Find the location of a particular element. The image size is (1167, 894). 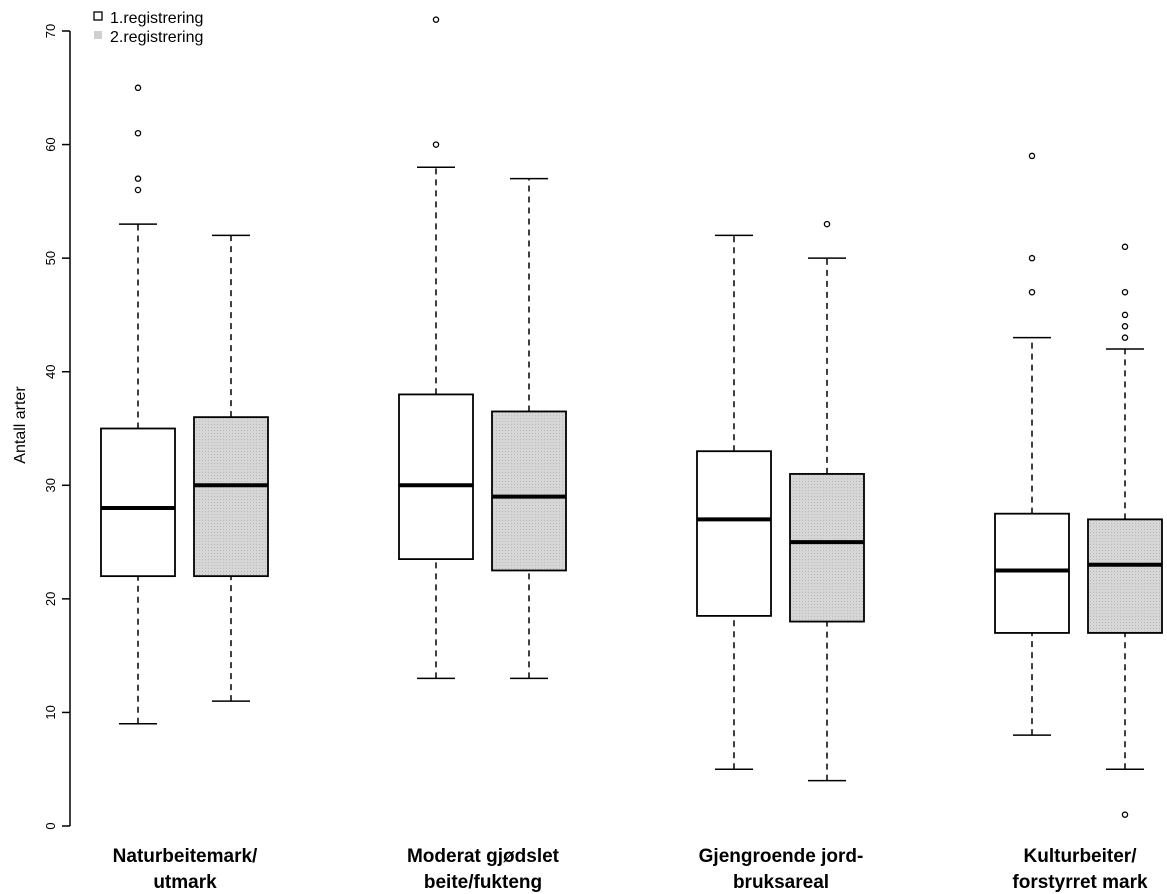

y-axis: 0 10 20 30 40 50 60 70 is located at coordinates (57, 427).